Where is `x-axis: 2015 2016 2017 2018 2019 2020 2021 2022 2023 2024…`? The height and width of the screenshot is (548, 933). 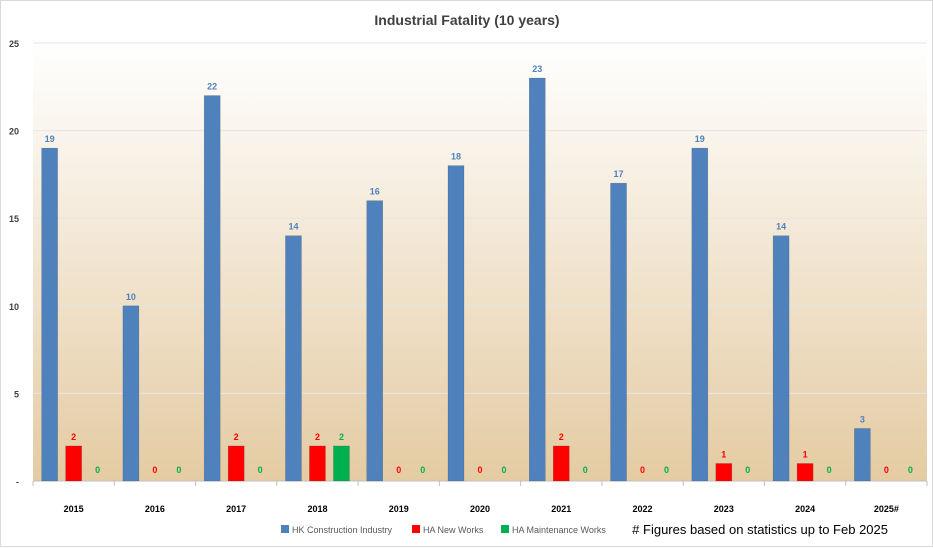 x-axis: 2015 2016 2017 2018 2019 2020 2021 2022 2023 2024… is located at coordinates (480, 497).